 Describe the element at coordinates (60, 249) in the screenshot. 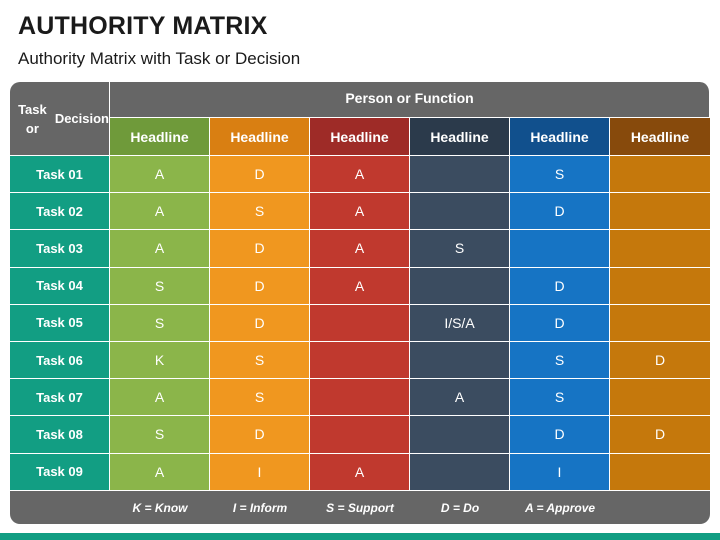

I see `task-label-3: Task 03` at that location.